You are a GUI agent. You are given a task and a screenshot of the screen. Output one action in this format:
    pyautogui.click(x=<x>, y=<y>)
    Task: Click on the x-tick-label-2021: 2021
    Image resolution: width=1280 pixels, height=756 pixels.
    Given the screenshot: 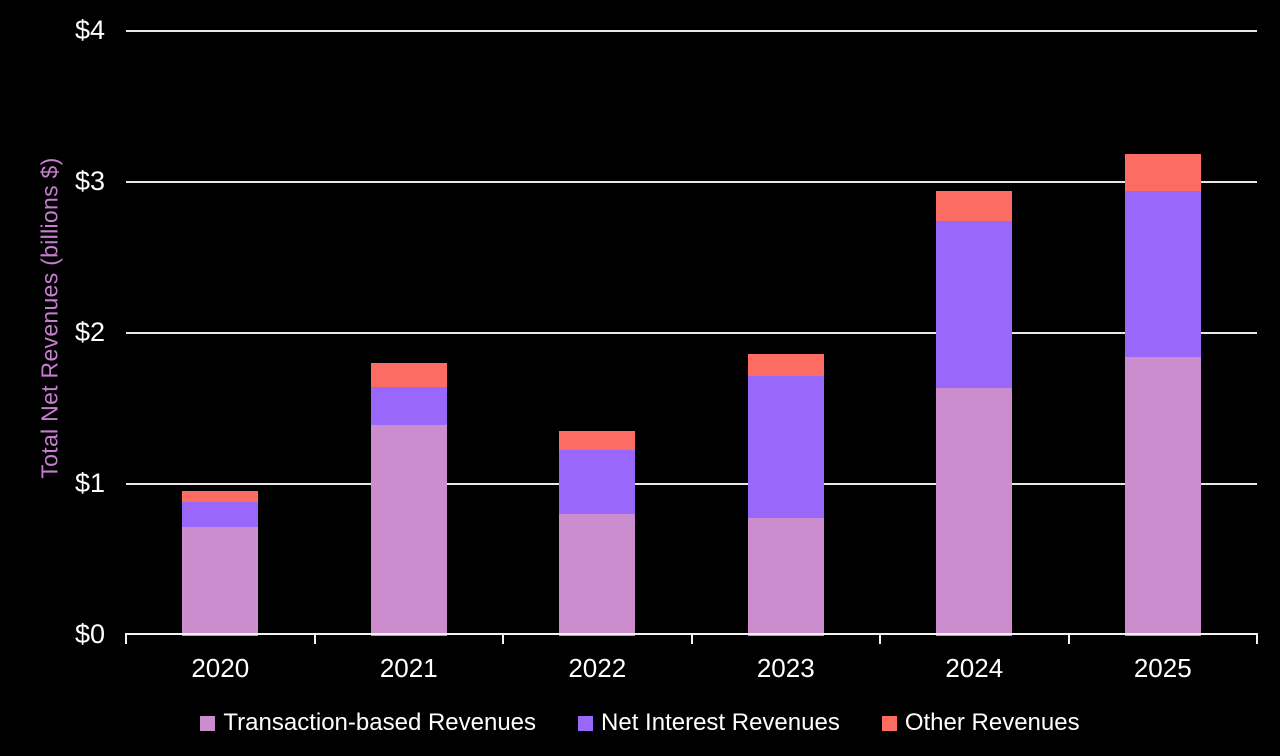 What is the action you would take?
    pyautogui.click(x=408, y=668)
    